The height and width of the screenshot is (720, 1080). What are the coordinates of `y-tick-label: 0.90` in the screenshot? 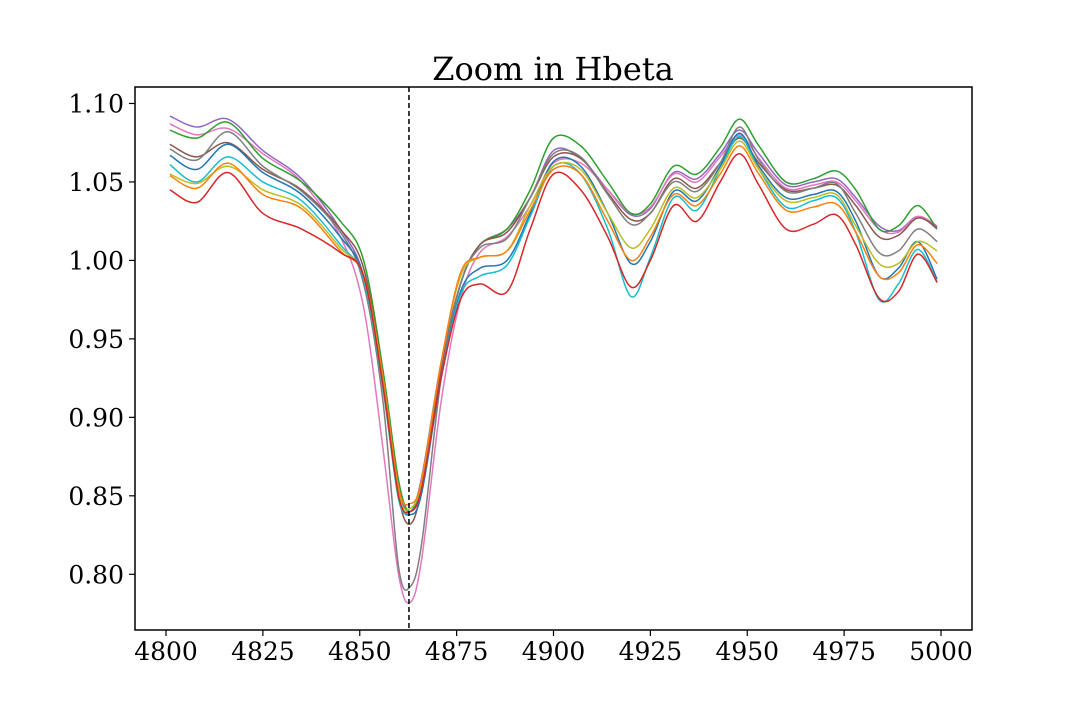 It's located at (96, 417).